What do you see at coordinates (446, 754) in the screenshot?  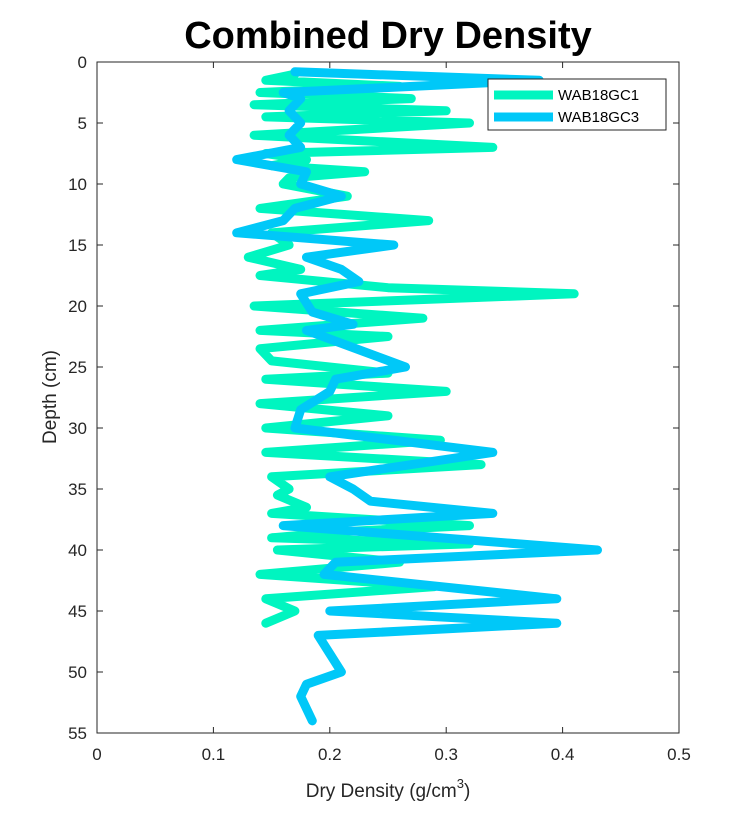 I see `x-tick-label: 0.3` at bounding box center [446, 754].